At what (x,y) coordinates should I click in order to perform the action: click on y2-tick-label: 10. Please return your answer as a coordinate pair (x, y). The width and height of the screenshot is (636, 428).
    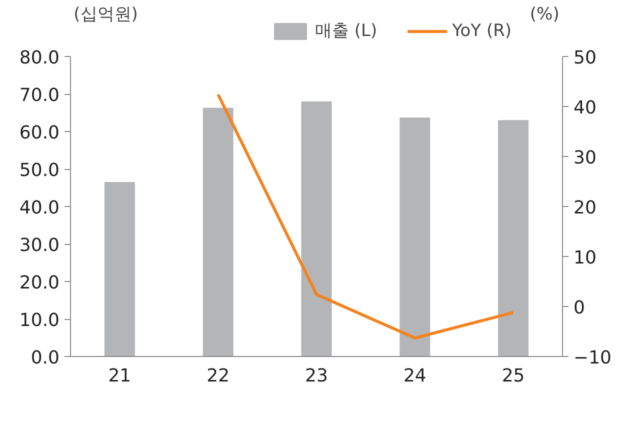
    Looking at the image, I should click on (585, 258).